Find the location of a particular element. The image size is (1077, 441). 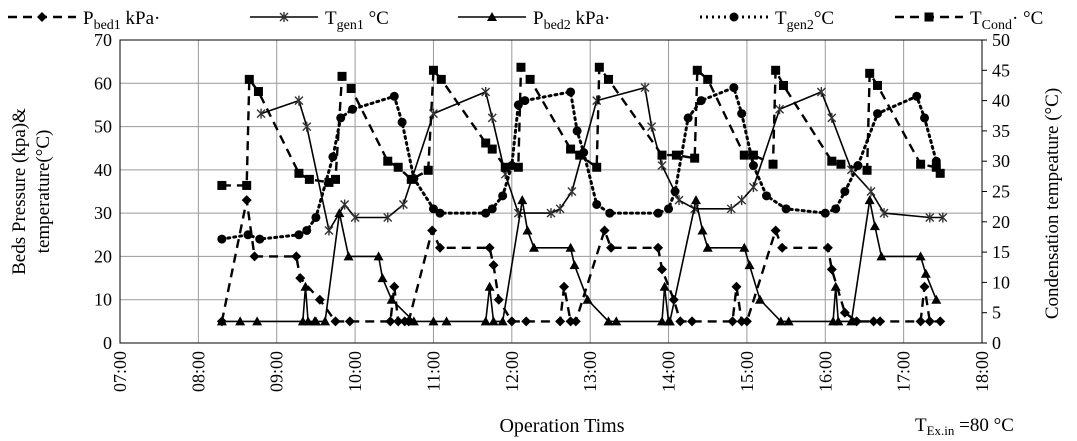

x-tick-label: 16:00 is located at coordinates (825, 371).